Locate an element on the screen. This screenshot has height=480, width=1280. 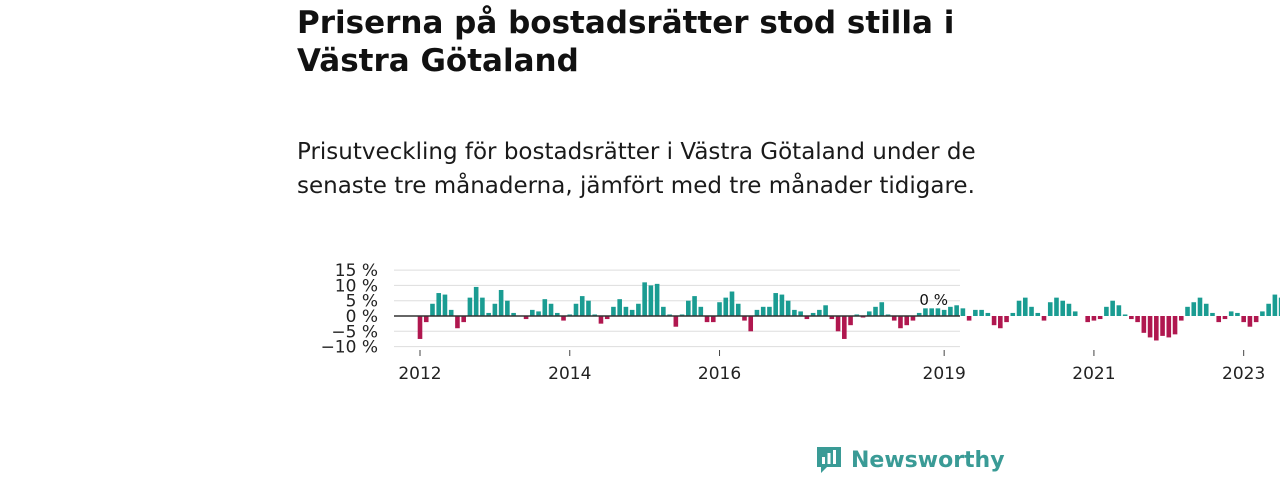
y-tick-label: 15 % is located at coordinates (356, 271).